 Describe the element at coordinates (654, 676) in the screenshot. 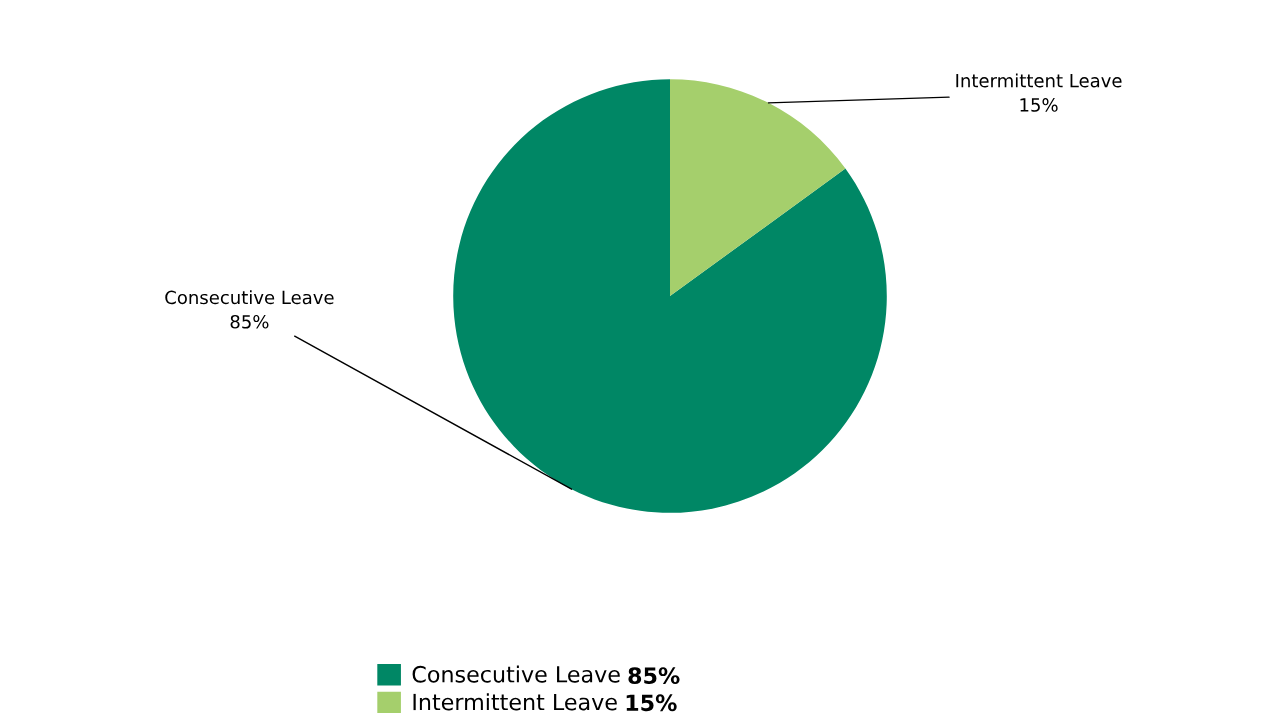

I see `text: 85%` at that location.